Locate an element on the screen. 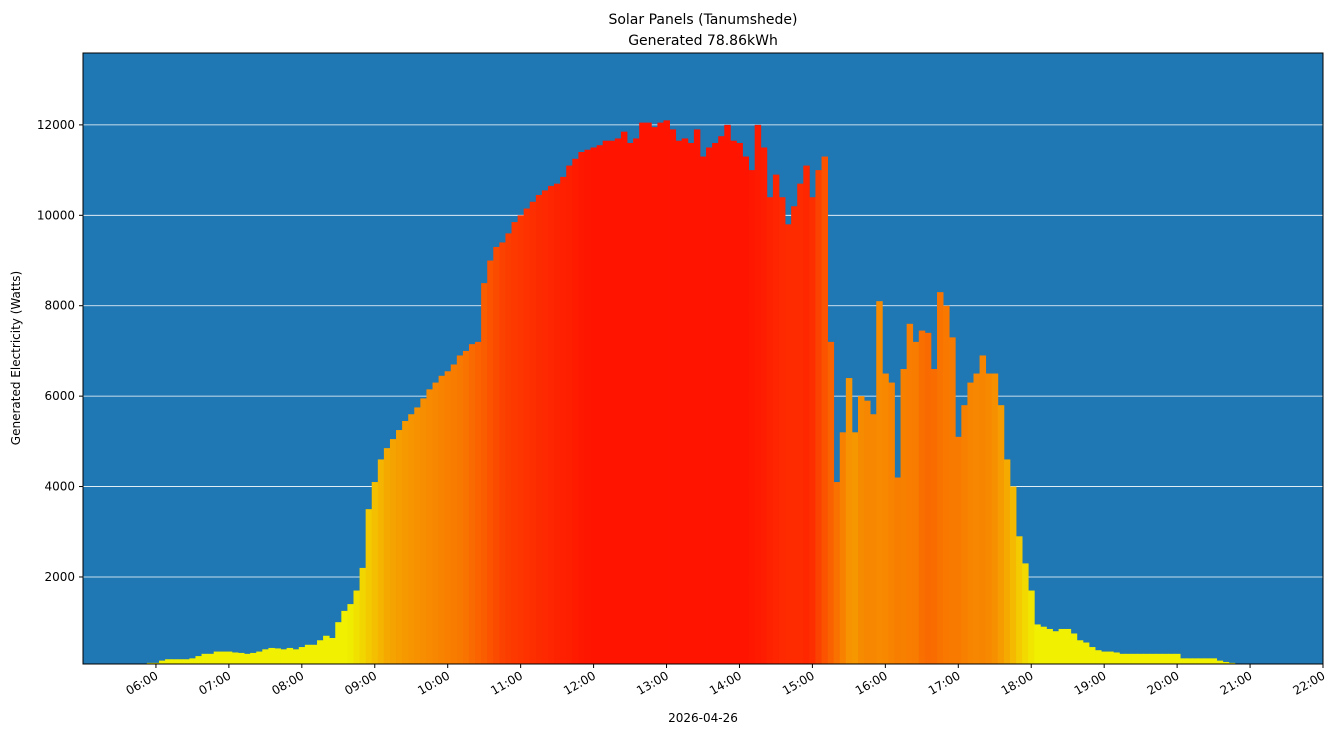 Image resolution: width=1333 pixels, height=740 pixels. chart-subtitle: Generated 78.86kWh is located at coordinates (703, 41).